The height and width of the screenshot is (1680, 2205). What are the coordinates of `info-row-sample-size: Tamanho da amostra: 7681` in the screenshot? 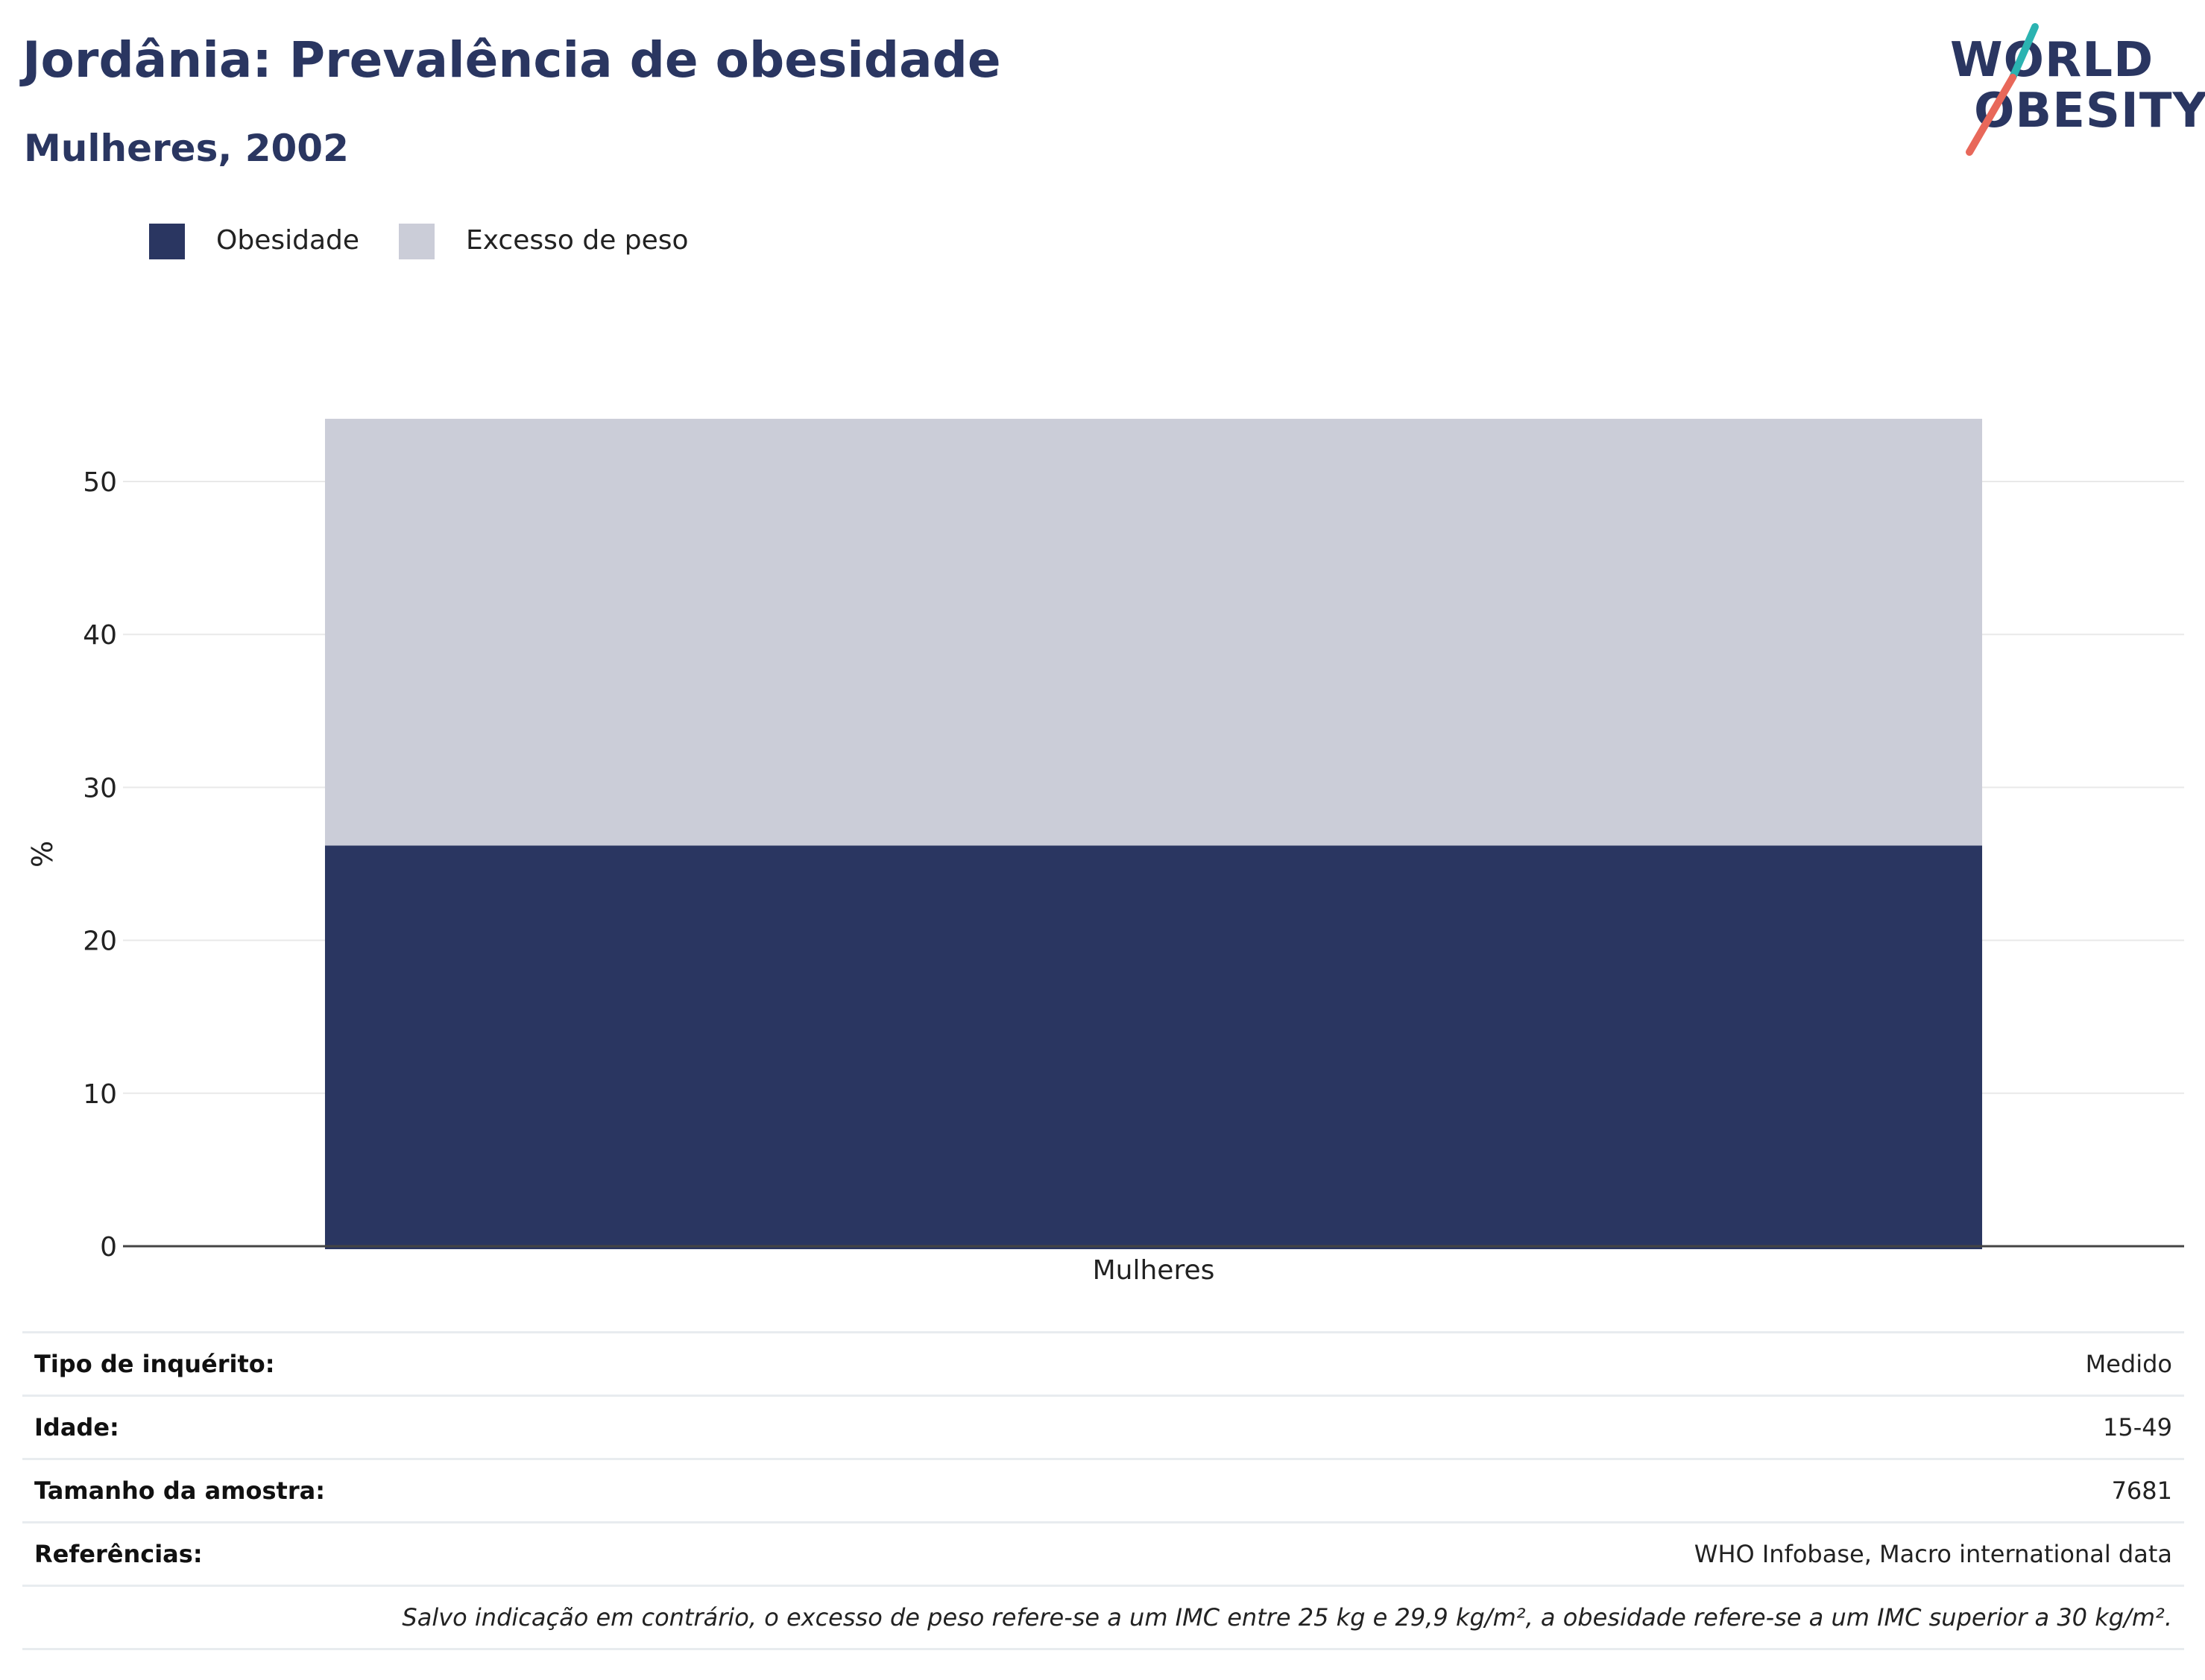 It's located at (1103, 1489).